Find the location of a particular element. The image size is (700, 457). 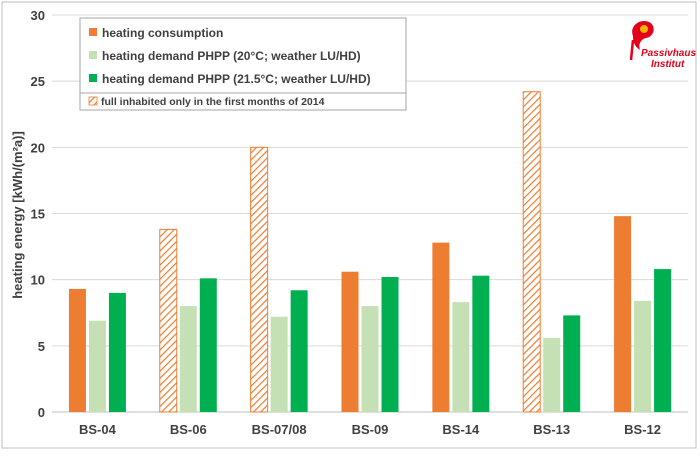

y-axis-title: heating energy [kWh/(m²a)] is located at coordinates (17, 215).